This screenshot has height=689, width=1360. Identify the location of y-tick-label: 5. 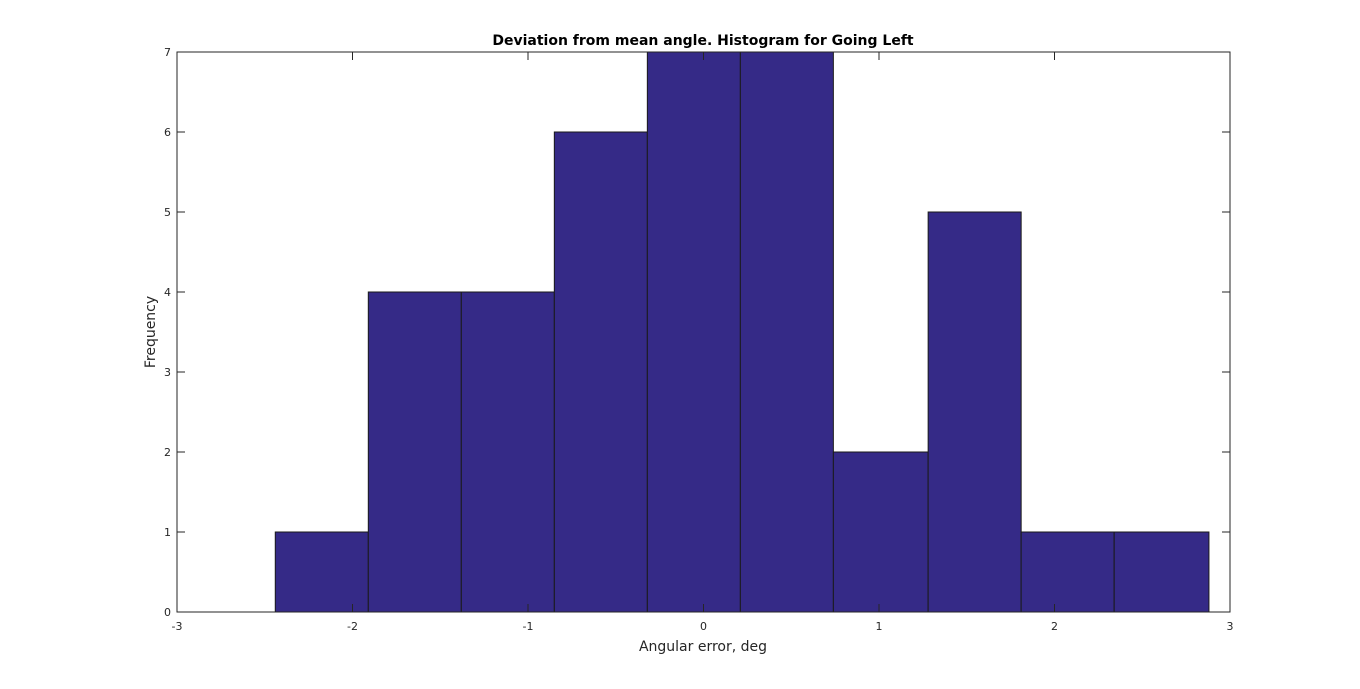
(167, 212).